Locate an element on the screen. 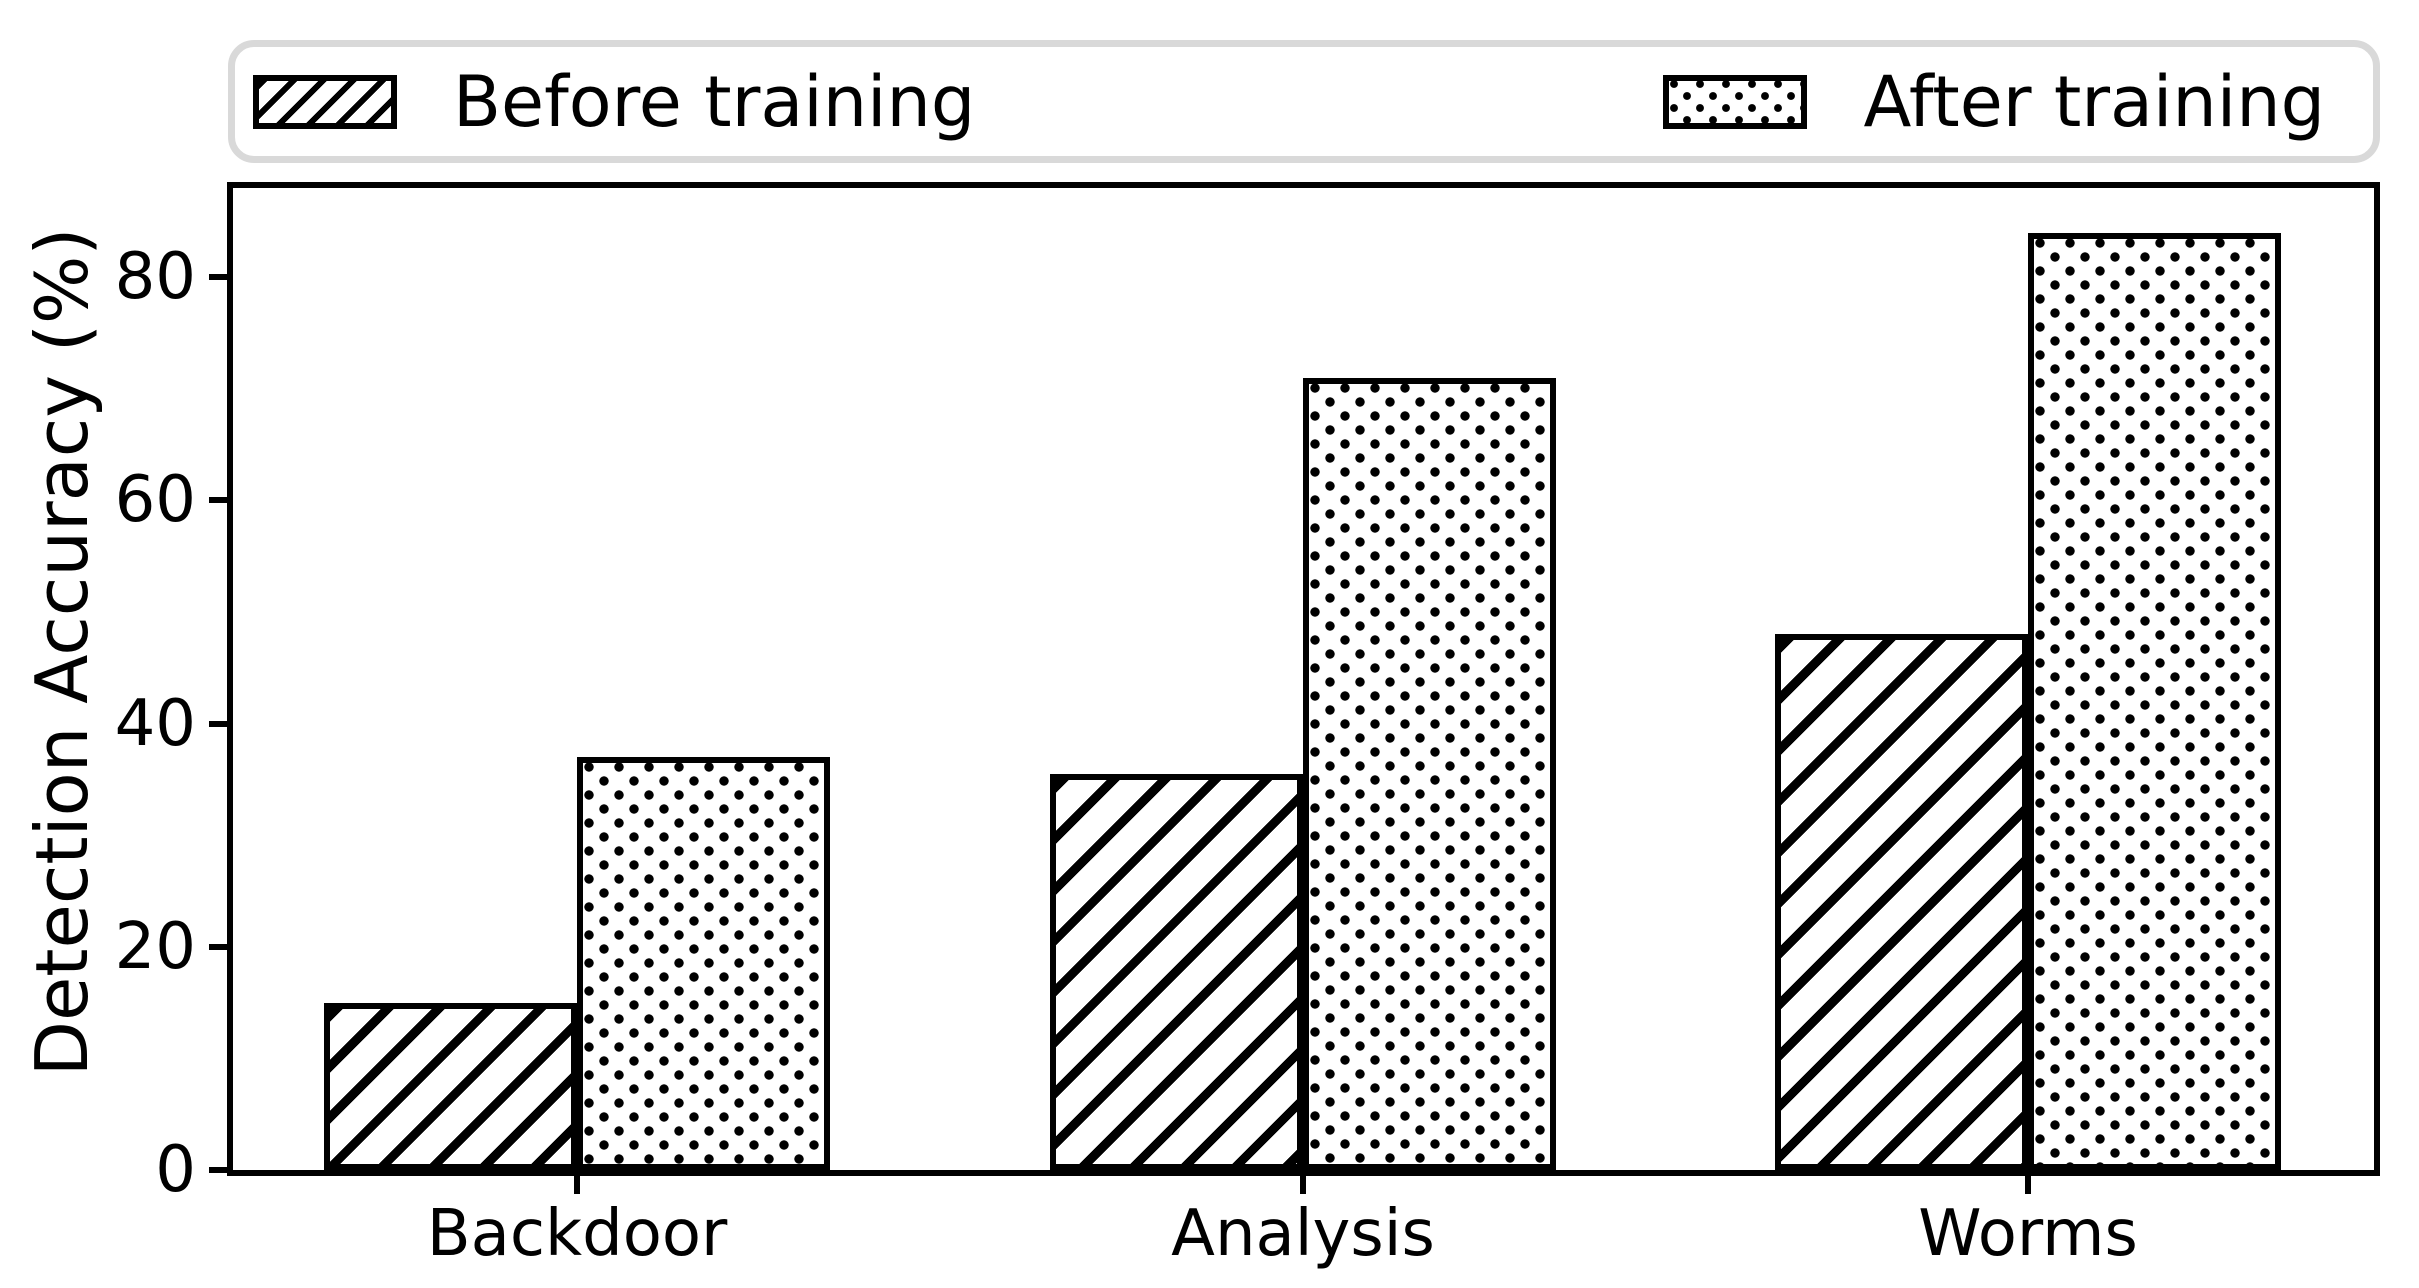 This screenshot has width=2419, height=1288. y-tick-label-0: 0 is located at coordinates (175, 1170).